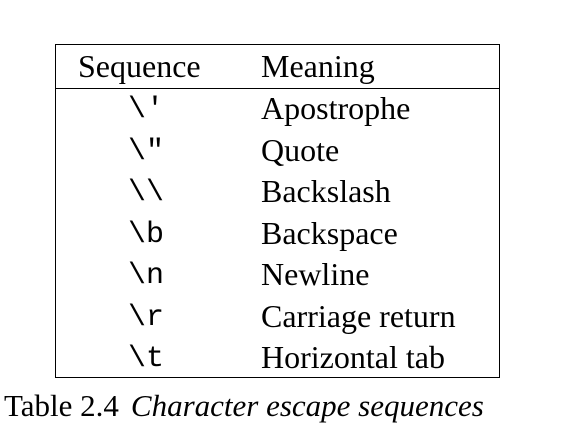 This screenshot has height=438, width=578. What do you see at coordinates (146, 234) in the screenshot?
I see `sequence-cell: \b` at bounding box center [146, 234].